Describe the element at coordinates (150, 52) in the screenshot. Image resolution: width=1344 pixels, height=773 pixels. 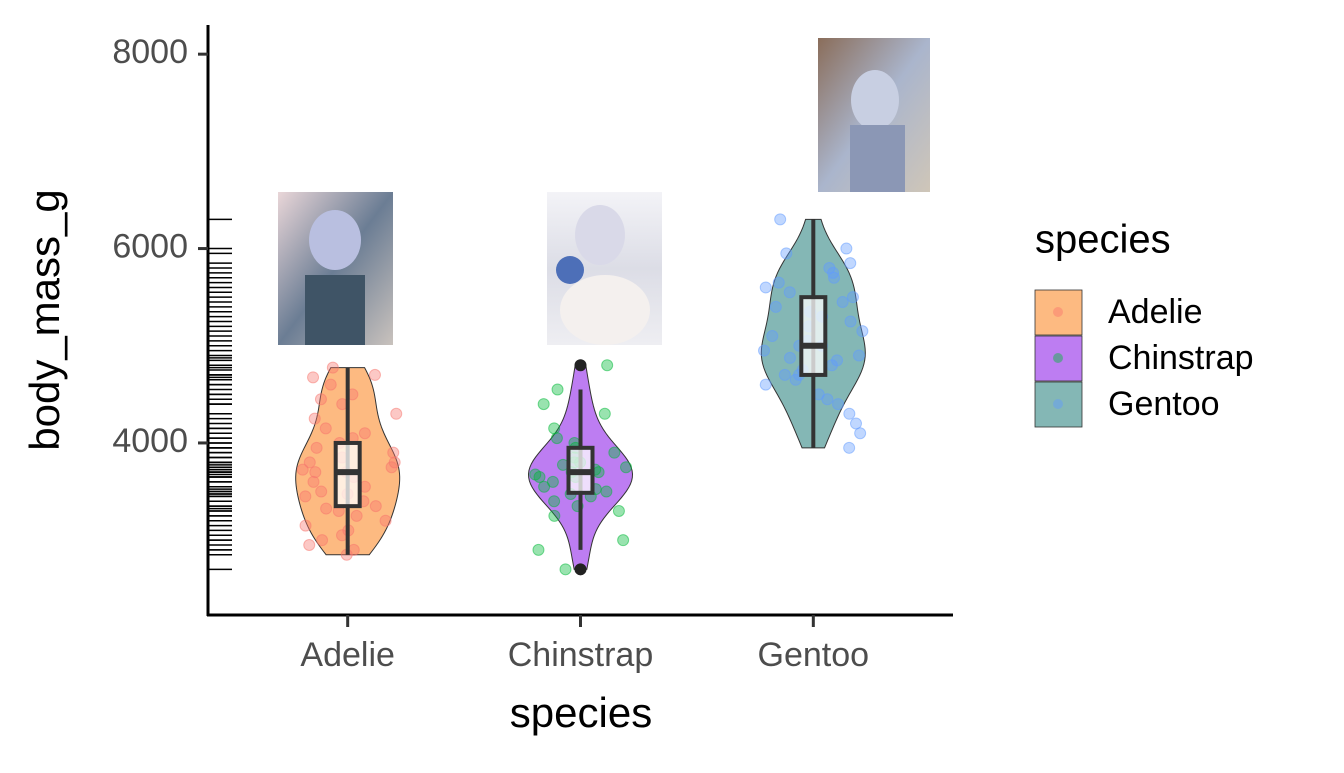
I see `y-tick-label: 8000` at that location.